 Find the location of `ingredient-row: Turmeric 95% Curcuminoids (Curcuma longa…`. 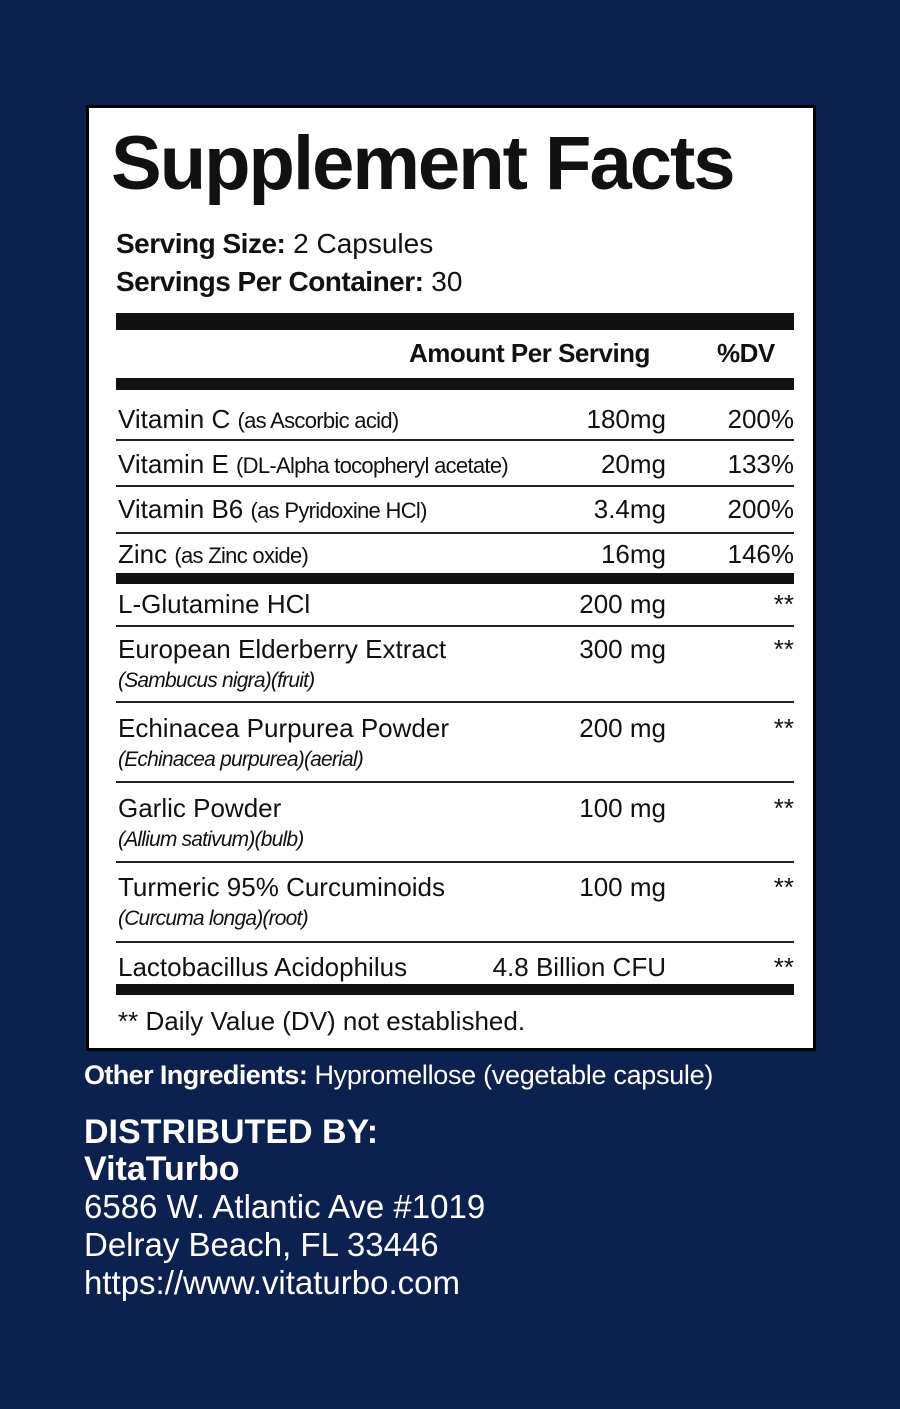

ingredient-row: Turmeric 95% Curcuminoids (Curcuma longa… is located at coordinates (455, 905).